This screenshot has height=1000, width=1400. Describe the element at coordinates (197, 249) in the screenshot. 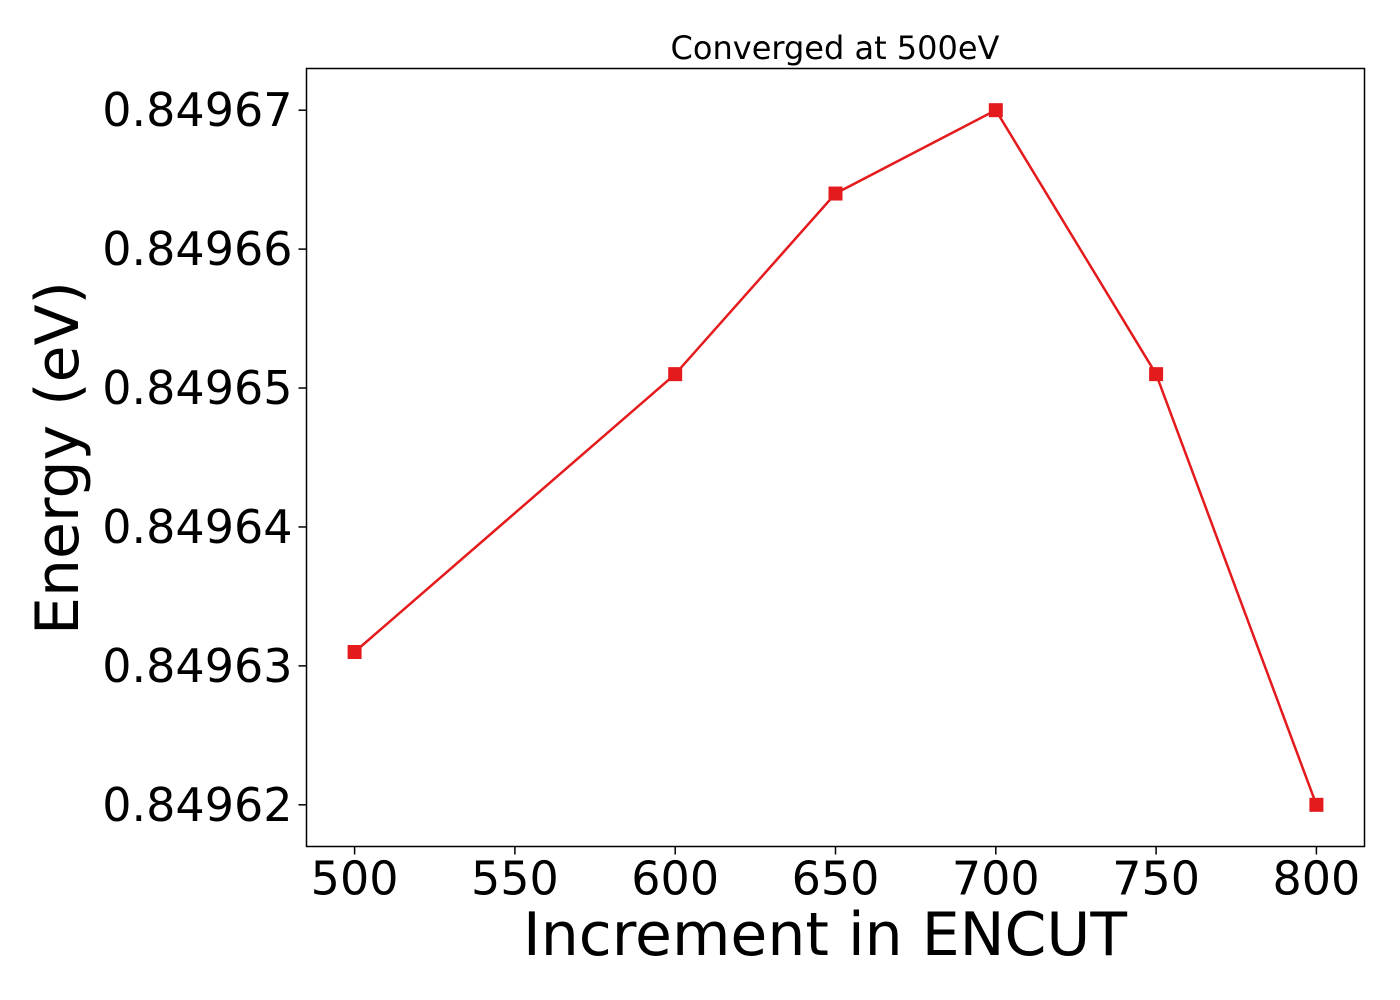

I see `y-tick-label: 0.84966` at that location.